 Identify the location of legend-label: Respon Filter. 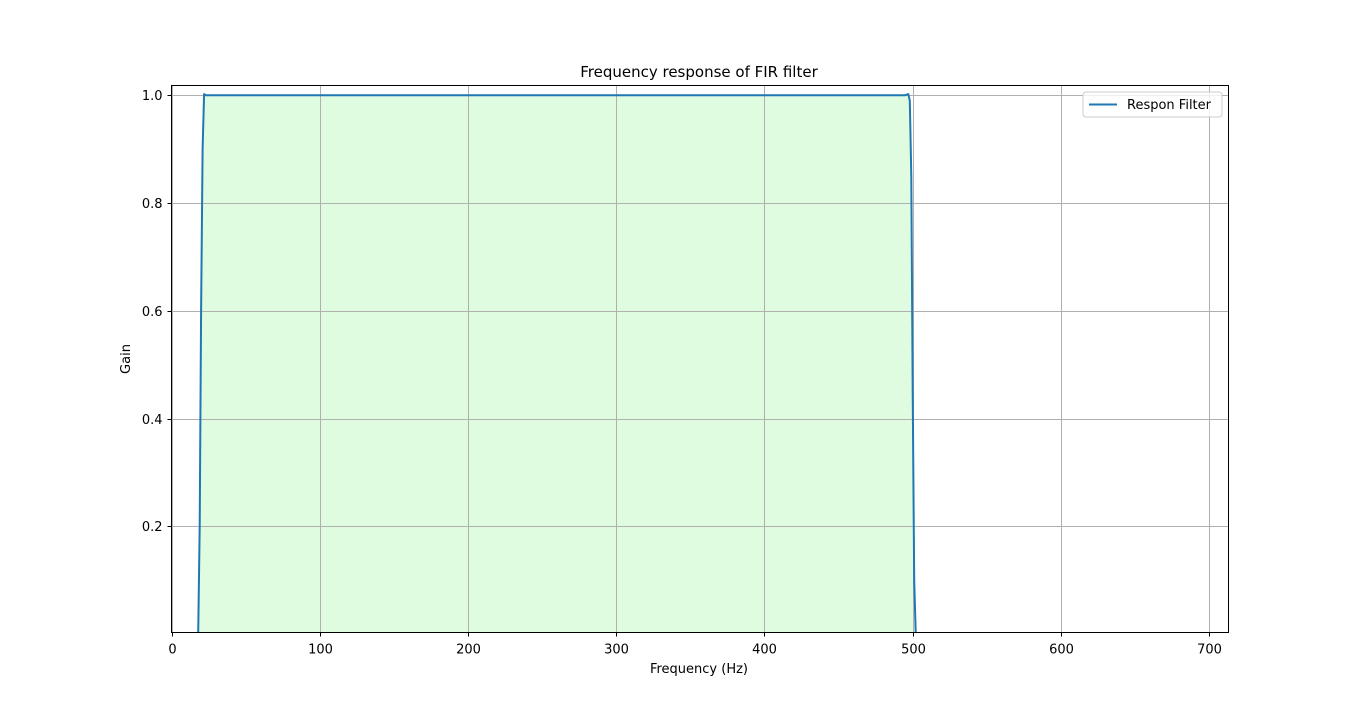
(1169, 105).